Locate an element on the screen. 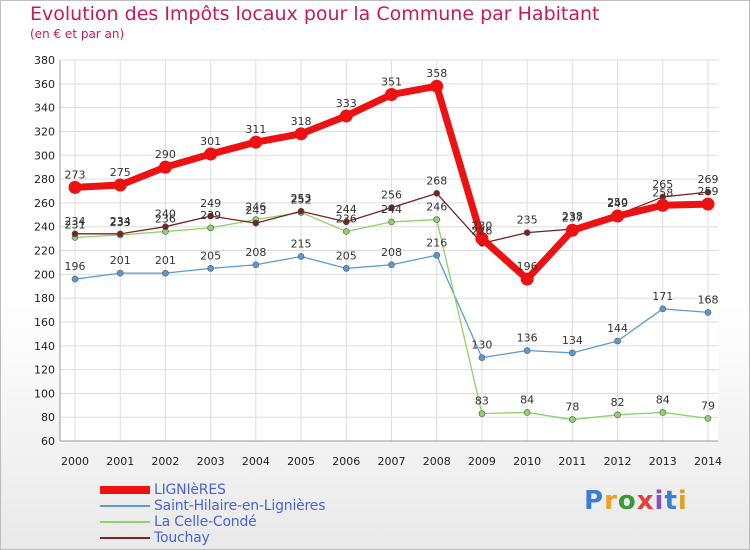  data-label: 358 is located at coordinates (436, 73).